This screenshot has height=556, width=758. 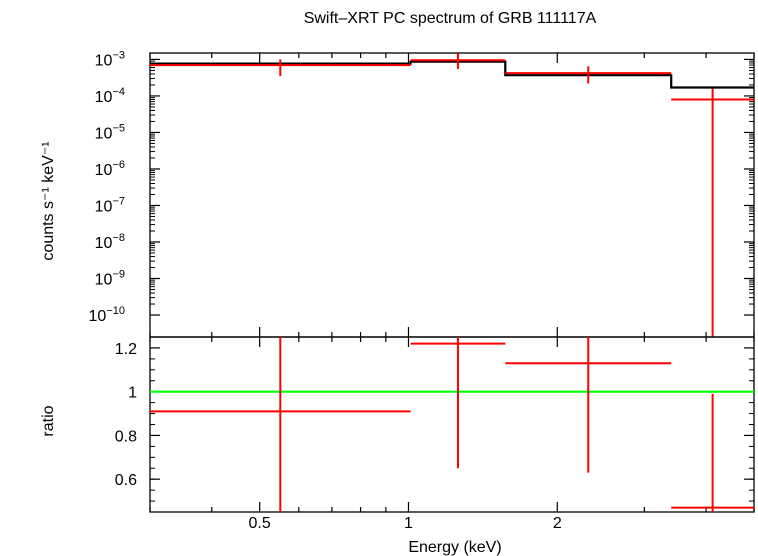 I want to click on chart-title: Swift–XRT PC spectrum of GRB 111117A, so click(x=450, y=18).